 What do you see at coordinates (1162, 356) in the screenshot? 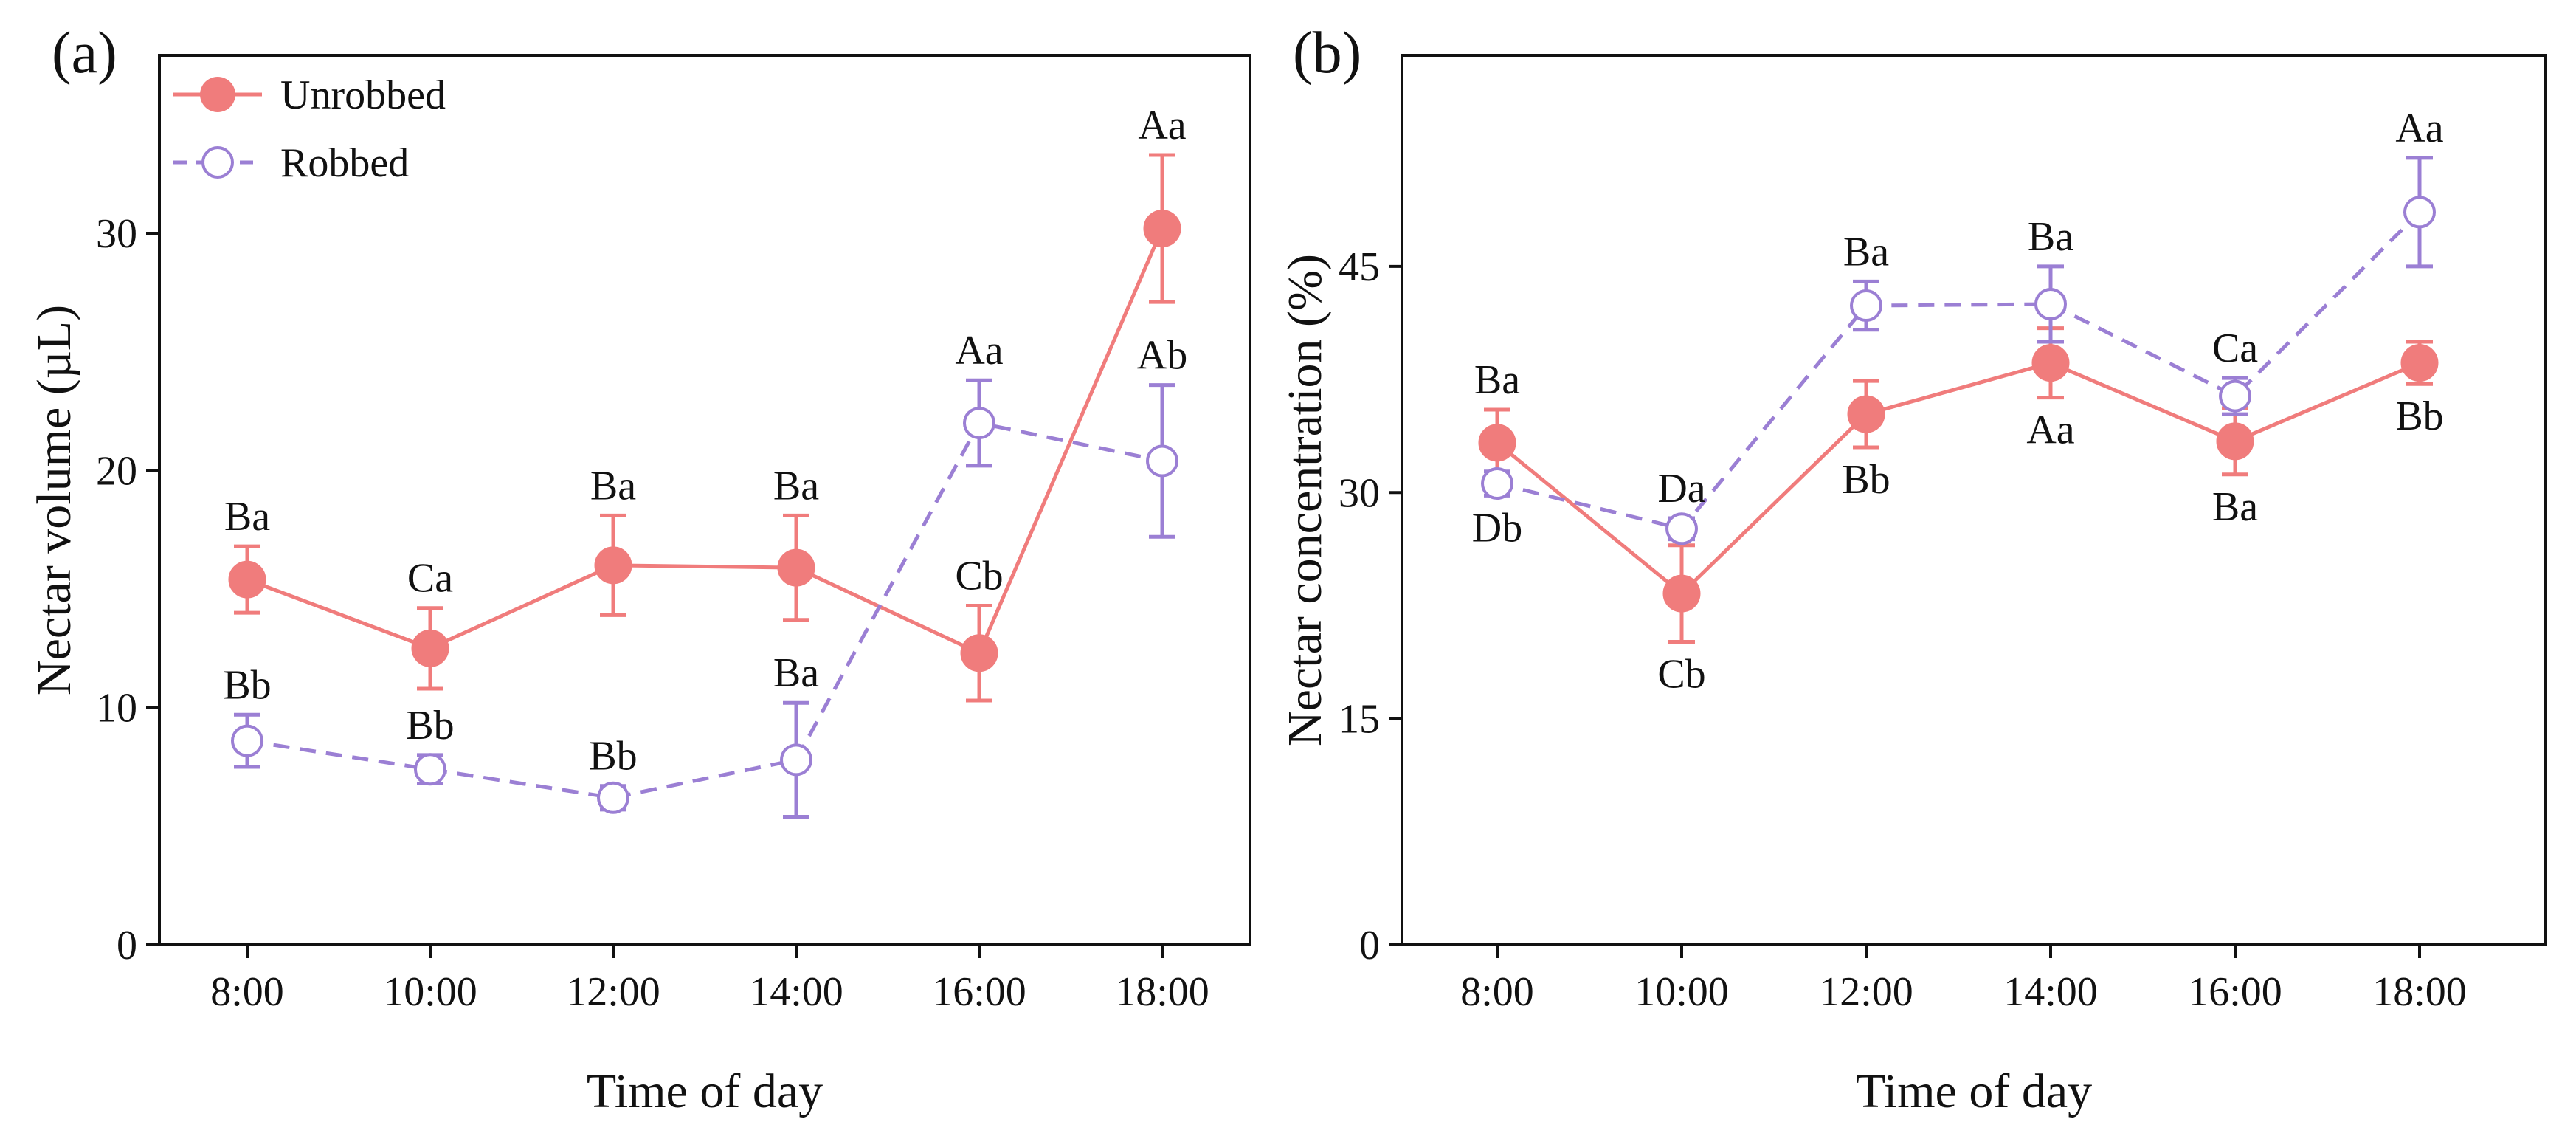
I see `significance-label: Ab` at bounding box center [1162, 356].